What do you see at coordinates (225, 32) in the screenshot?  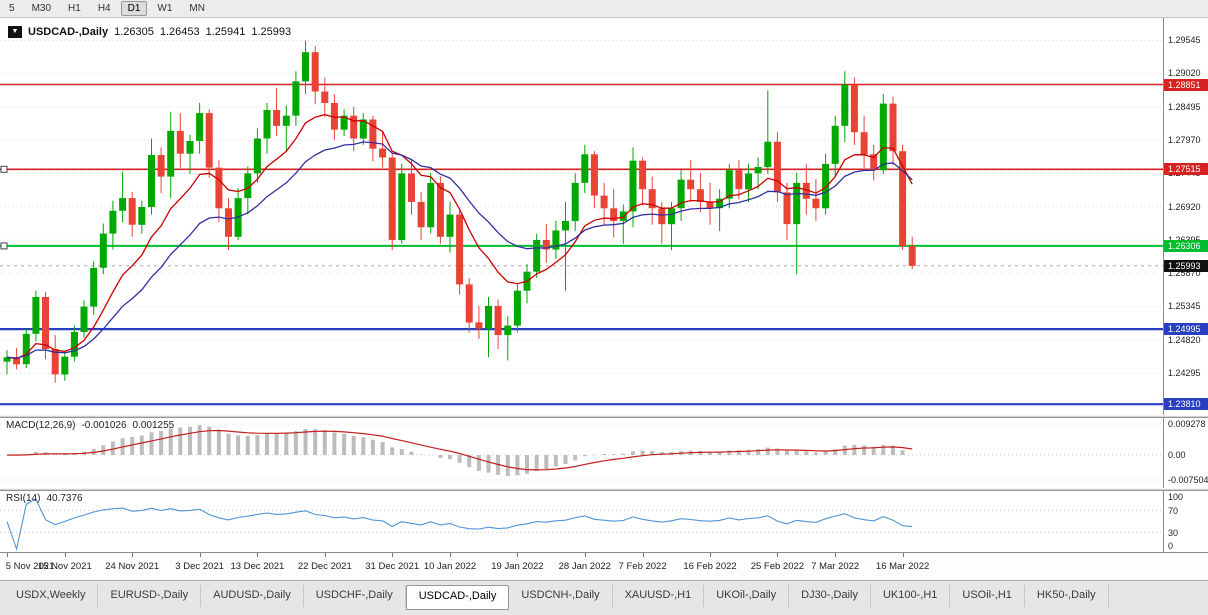 I see `ohlc-low: 1.25941` at bounding box center [225, 32].